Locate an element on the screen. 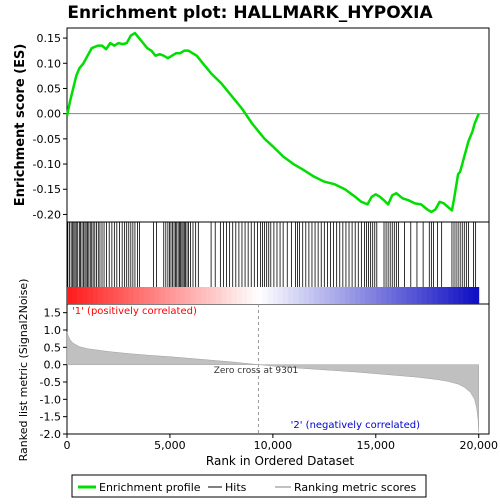 This screenshot has height=504, width=500. metric-ylabel: Ranked list metric (Signal2Noise) is located at coordinates (23, 370).